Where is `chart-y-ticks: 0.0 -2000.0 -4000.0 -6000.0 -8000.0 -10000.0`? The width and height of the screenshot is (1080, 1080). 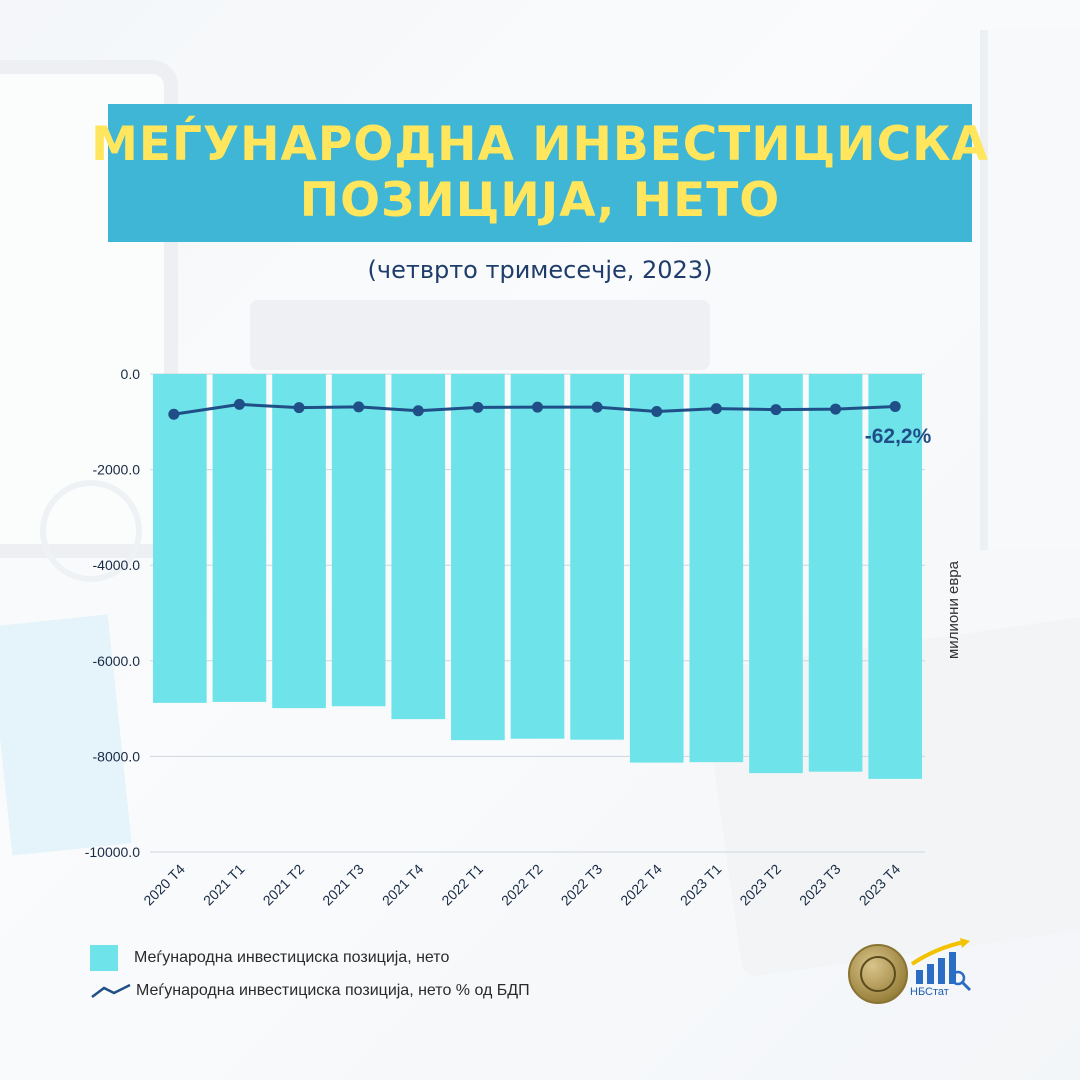
chart-y-ticks: 0.0 -2000.0 -4000.0 -6000.0 -8000.0 -10000.0 is located at coordinates (112, 613).